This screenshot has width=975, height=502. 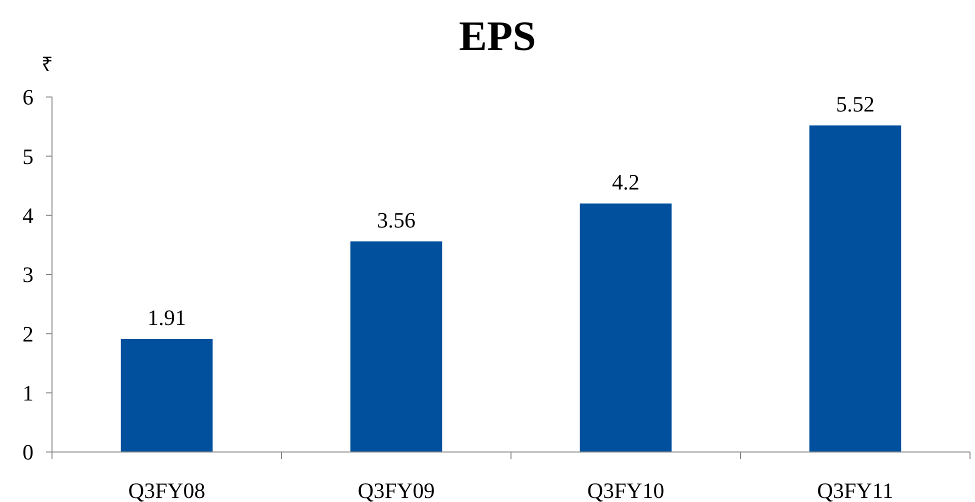 What do you see at coordinates (28, 333) in the screenshot?
I see `y-tick-label: 2` at bounding box center [28, 333].